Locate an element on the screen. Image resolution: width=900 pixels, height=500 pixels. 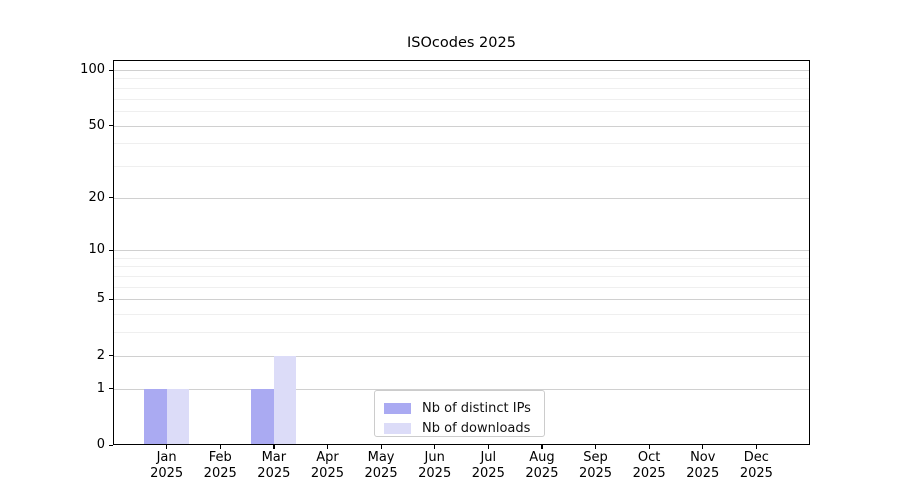
x-tick-month: Mar is located at coordinates (274, 457).